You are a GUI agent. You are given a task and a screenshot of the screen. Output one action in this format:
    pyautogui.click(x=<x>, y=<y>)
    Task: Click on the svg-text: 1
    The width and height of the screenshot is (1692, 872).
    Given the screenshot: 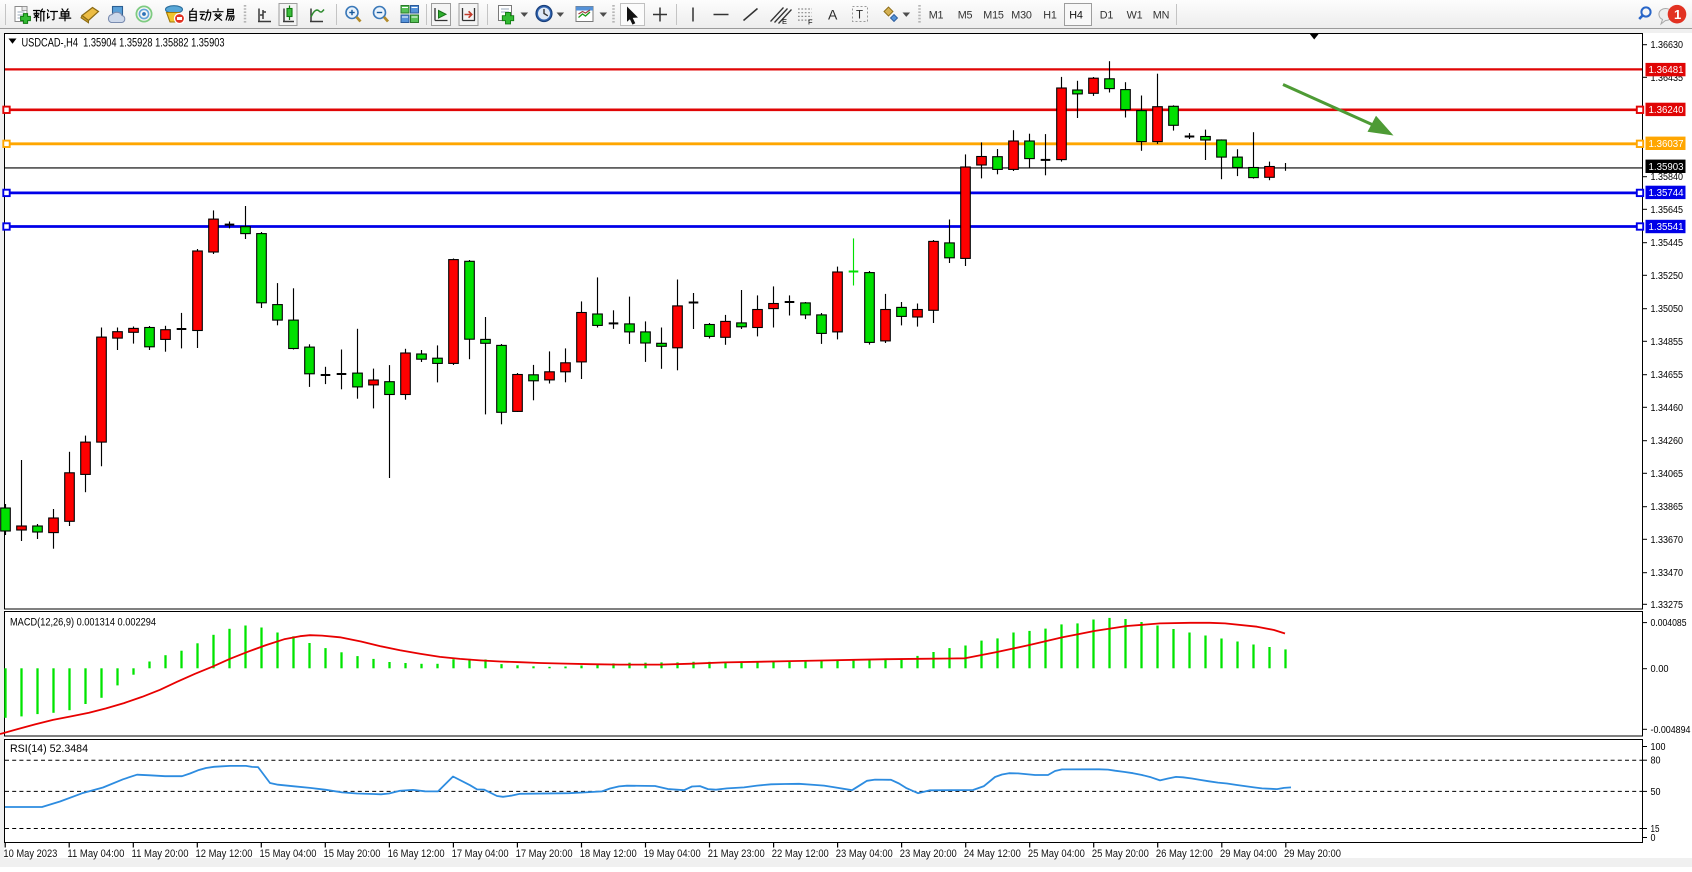 What is the action you would take?
    pyautogui.click(x=1677, y=14)
    